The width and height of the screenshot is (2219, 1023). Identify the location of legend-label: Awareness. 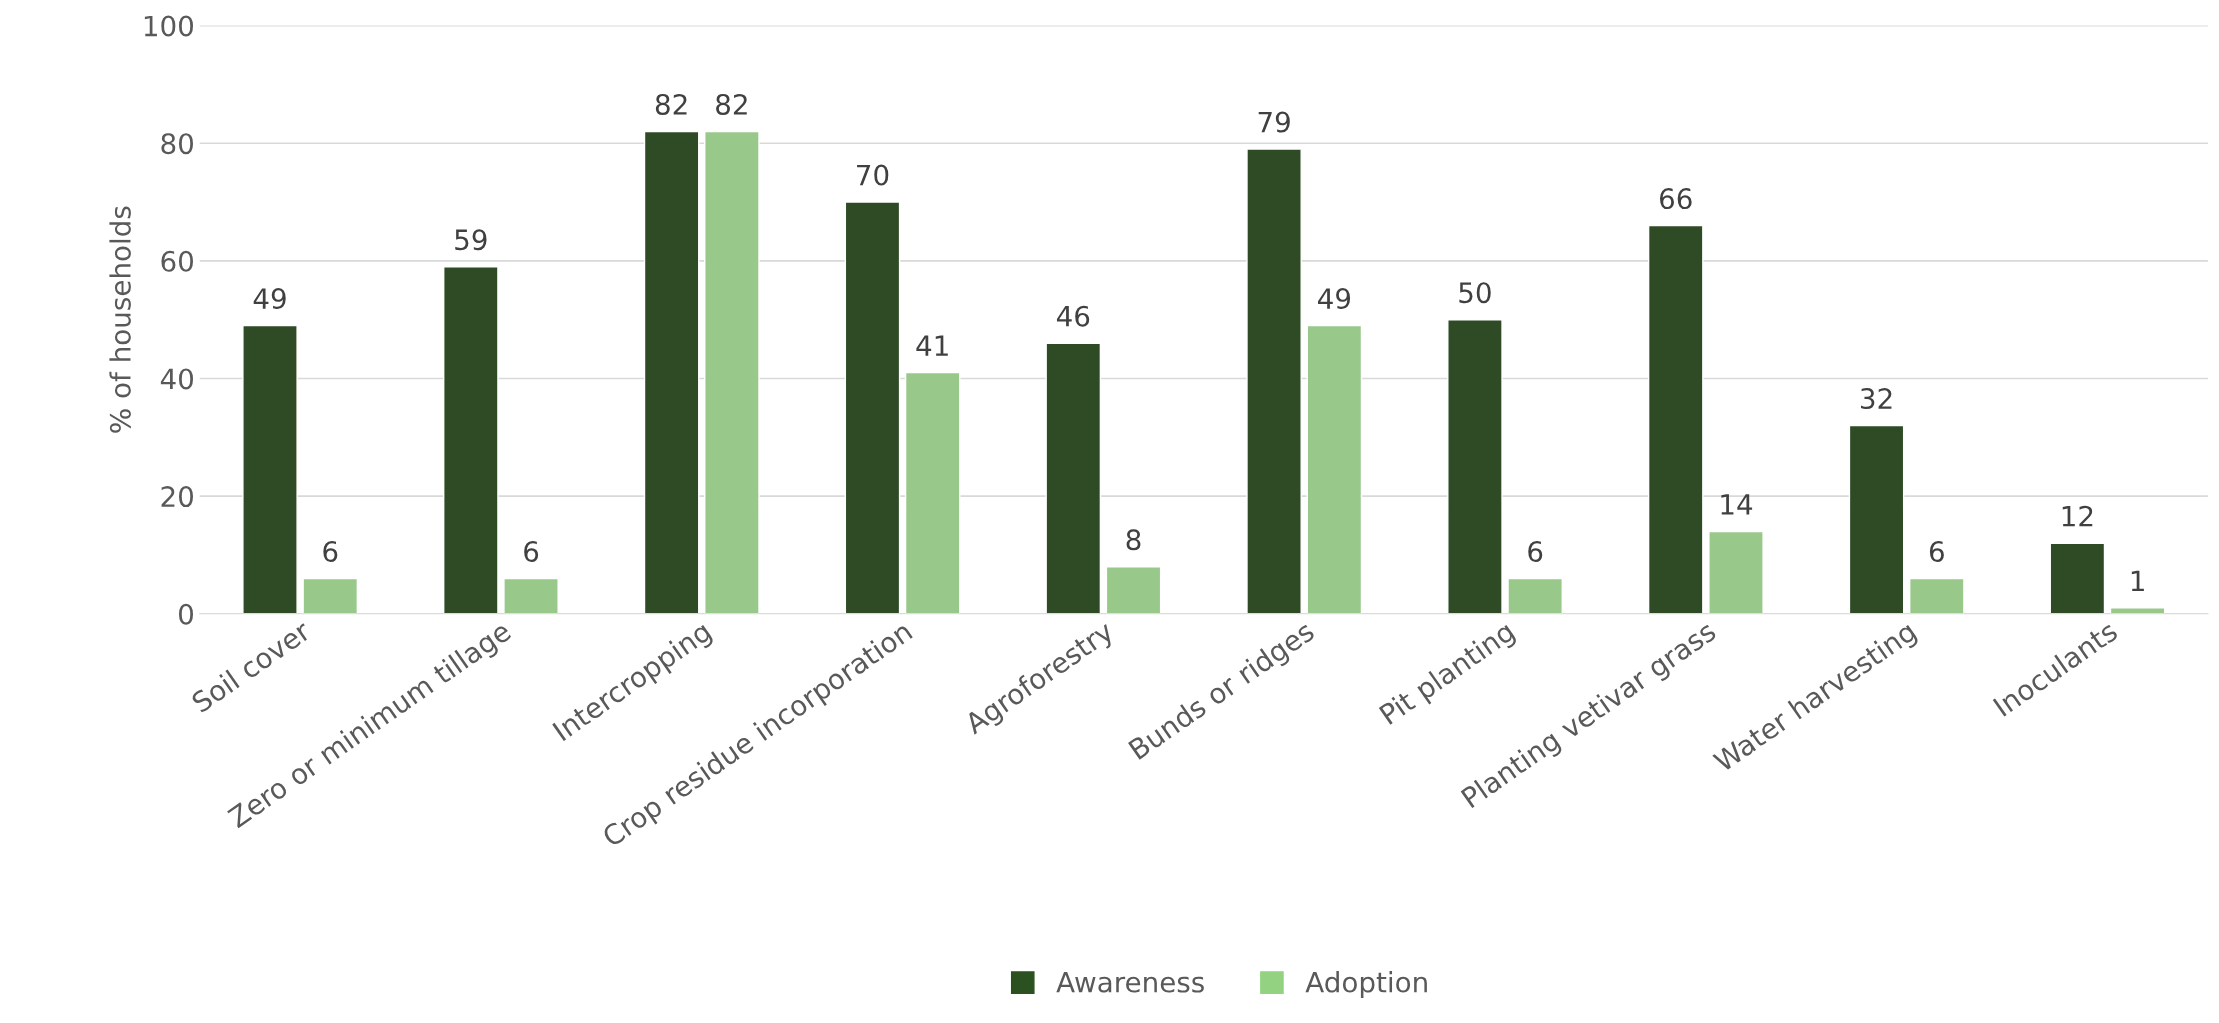
(1130, 982).